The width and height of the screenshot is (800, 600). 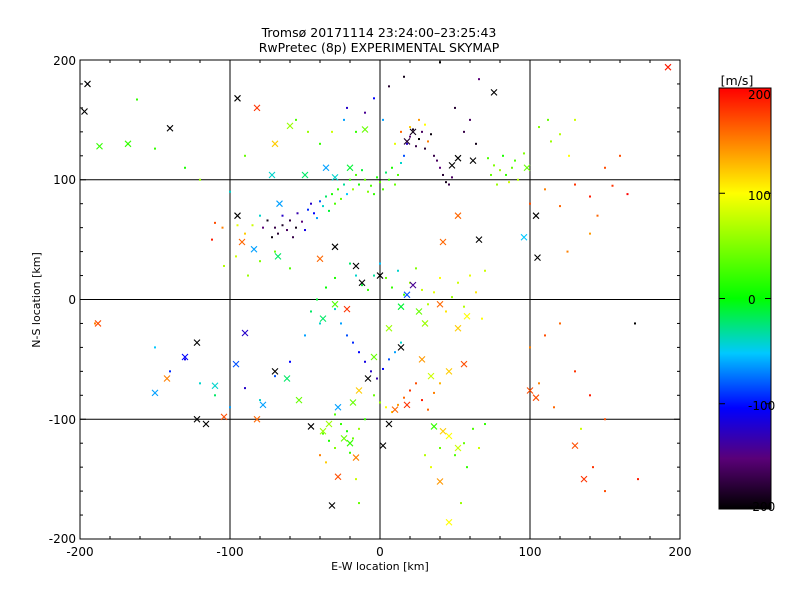 I want to click on colorbar-tick-label: 100, so click(x=759, y=196).